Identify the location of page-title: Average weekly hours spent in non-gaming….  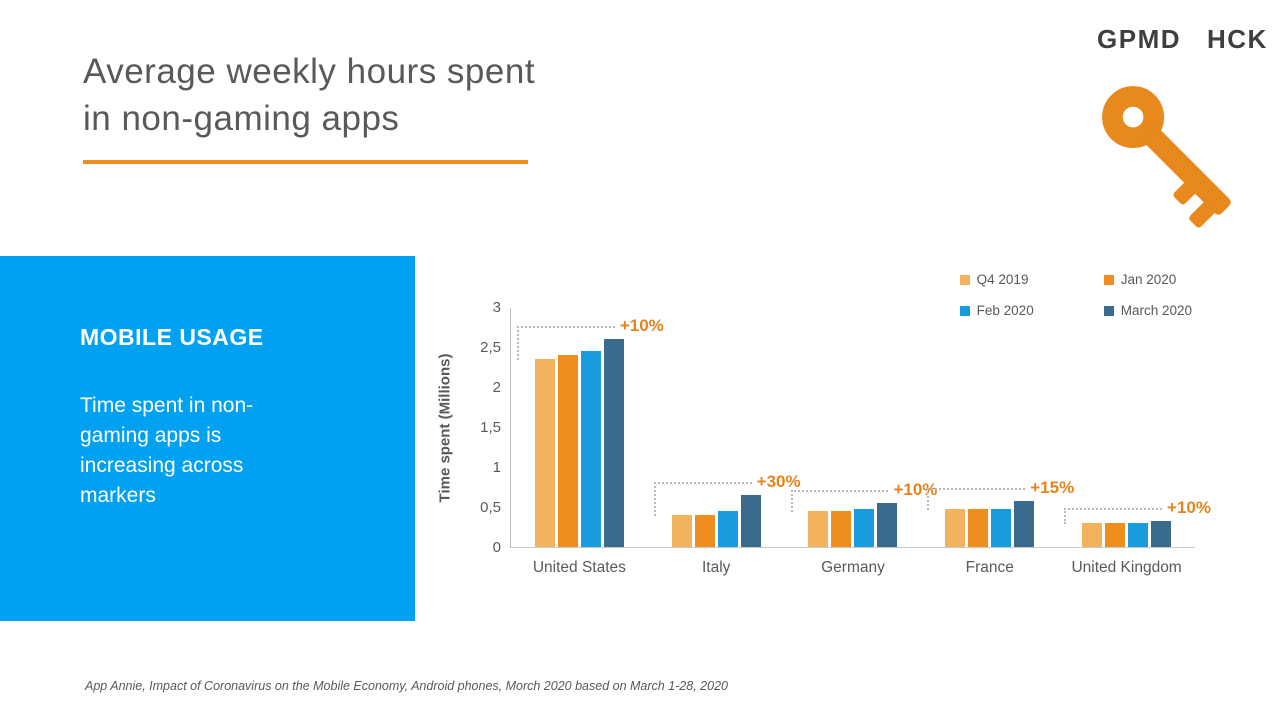
(309, 95).